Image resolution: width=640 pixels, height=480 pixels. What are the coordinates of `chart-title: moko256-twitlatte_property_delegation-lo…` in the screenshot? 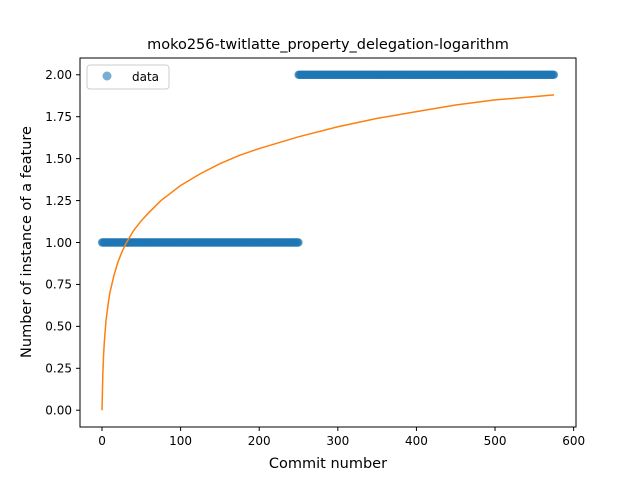 It's located at (328, 45).